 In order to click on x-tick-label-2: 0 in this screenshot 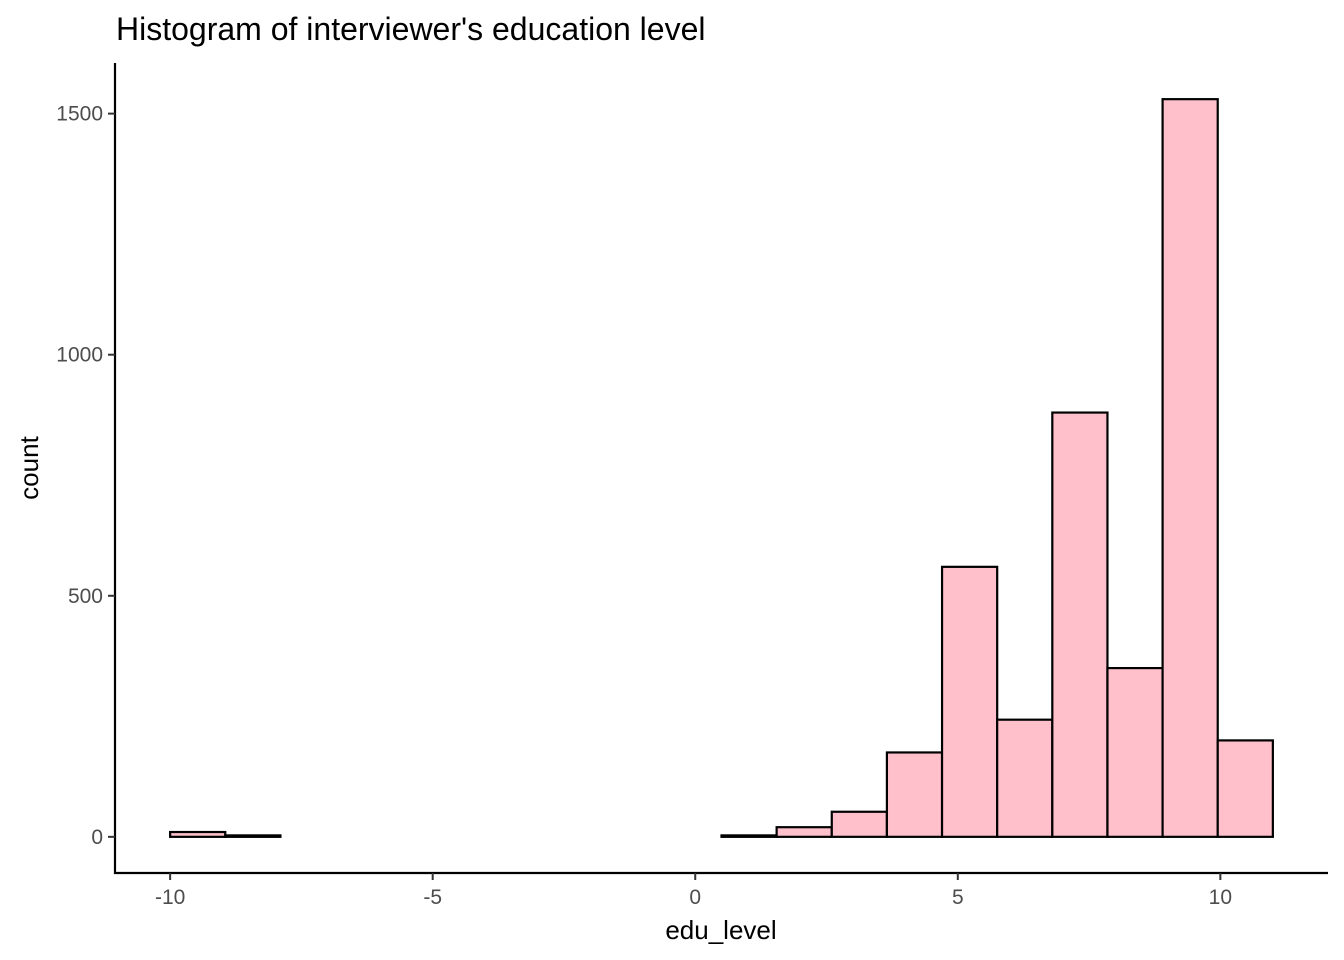, I will do `click(695, 897)`.